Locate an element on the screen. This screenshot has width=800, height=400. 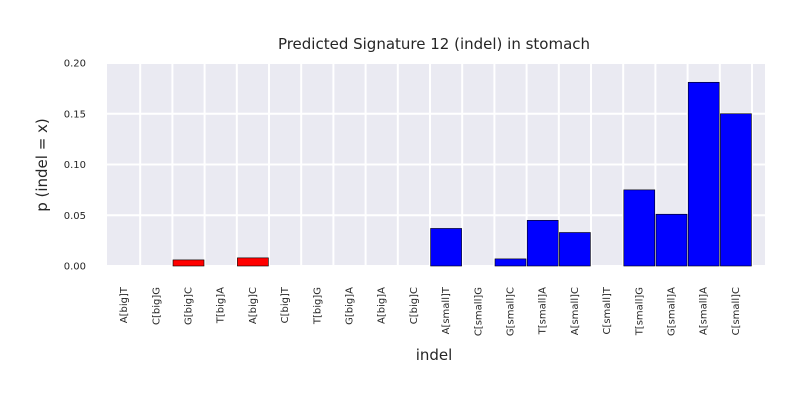
x-tick-label: G[big]A is located at coordinates (350, 306).